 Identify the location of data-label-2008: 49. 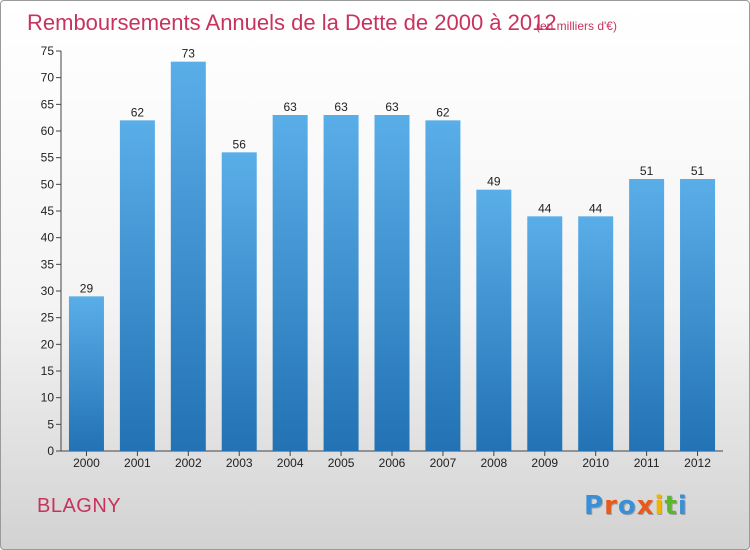
(494, 182).